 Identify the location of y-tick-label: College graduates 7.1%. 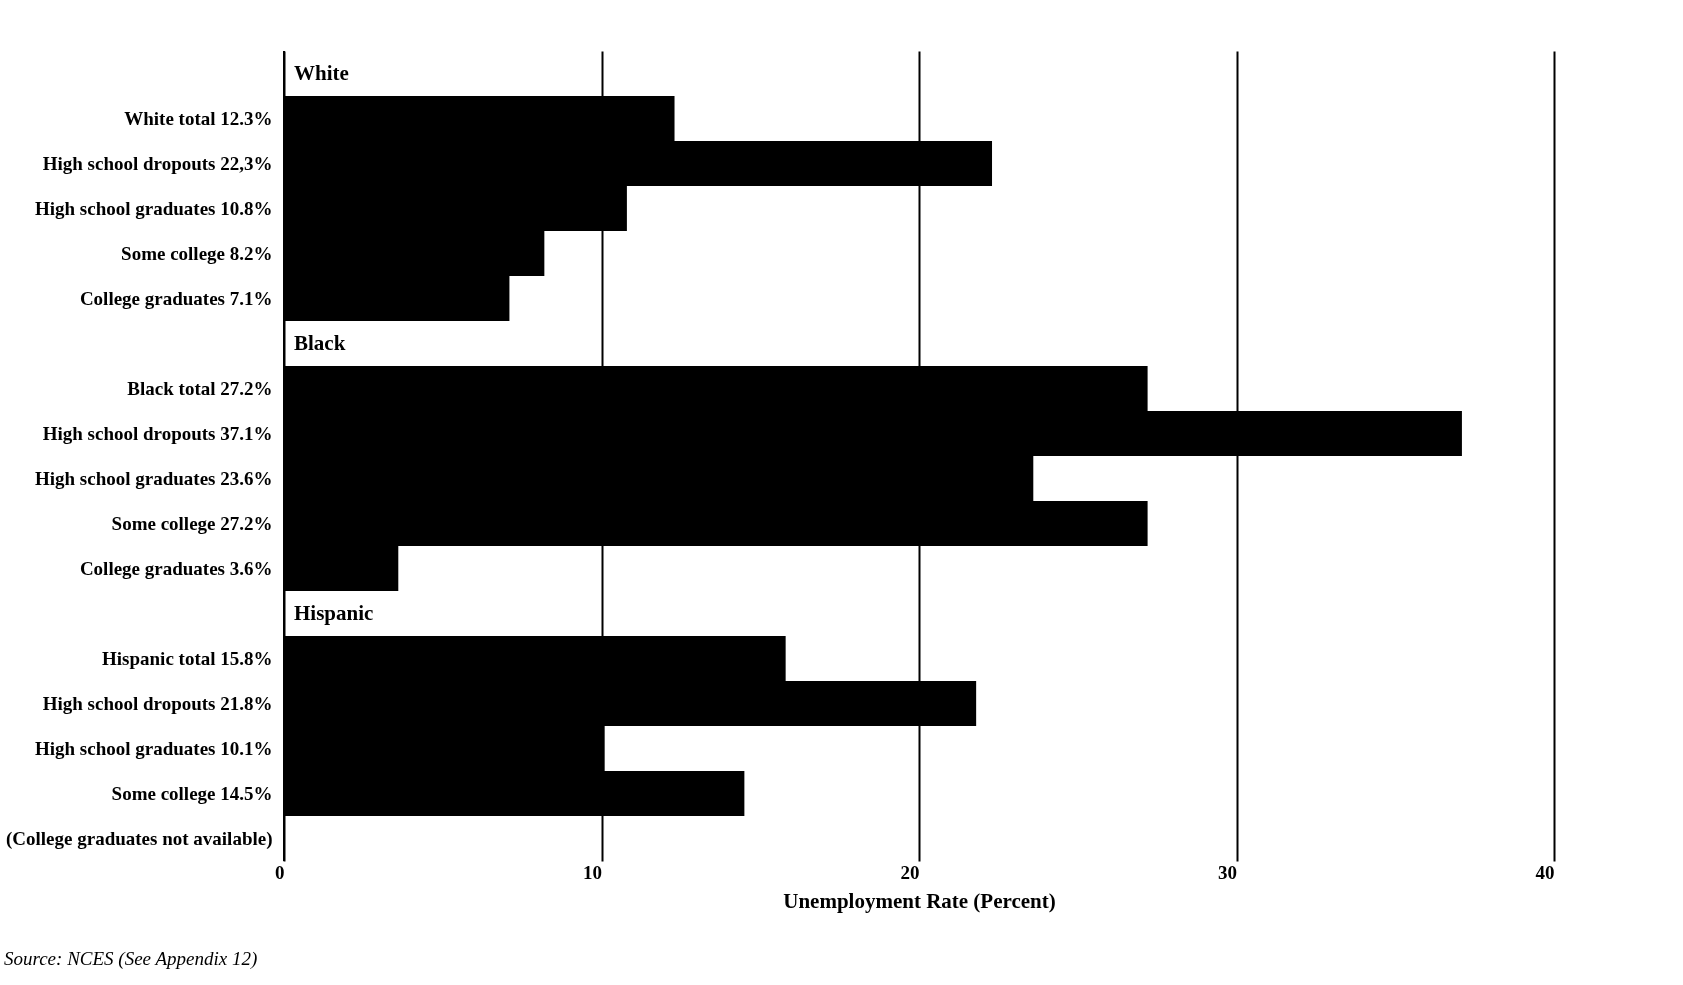
(176, 298).